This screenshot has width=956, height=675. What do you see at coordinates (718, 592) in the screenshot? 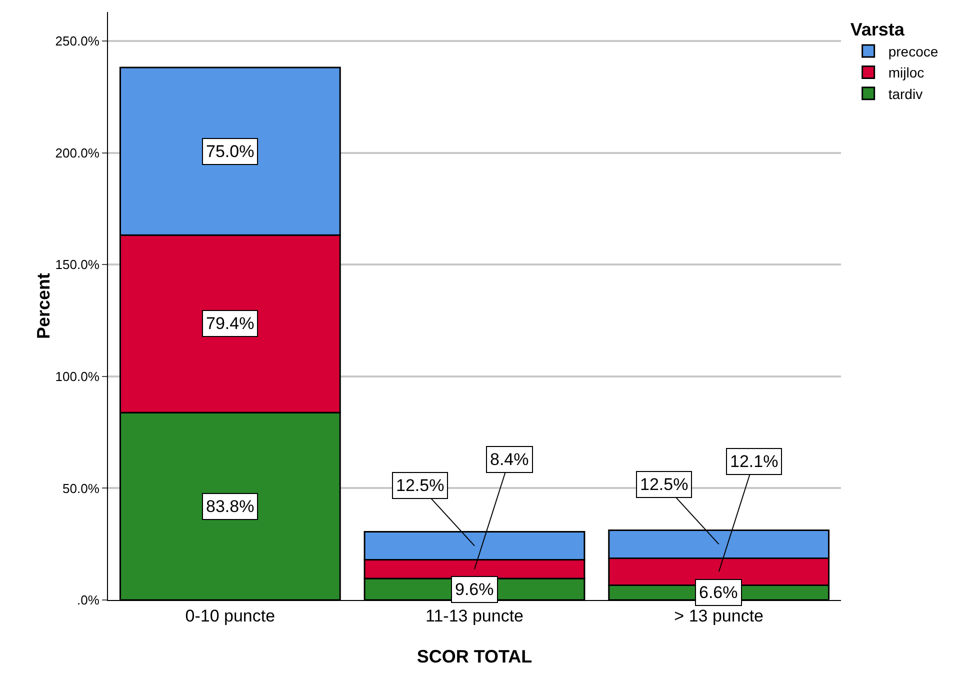
I see `data-label: 6.6%` at bounding box center [718, 592].